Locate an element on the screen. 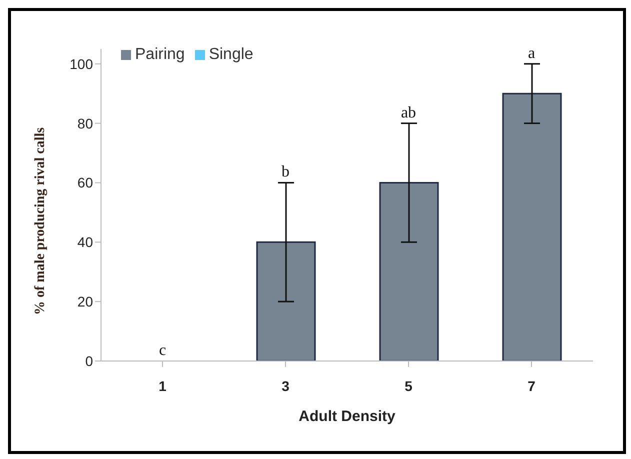 This screenshot has height=459, width=631. annotation: b is located at coordinates (286, 172).